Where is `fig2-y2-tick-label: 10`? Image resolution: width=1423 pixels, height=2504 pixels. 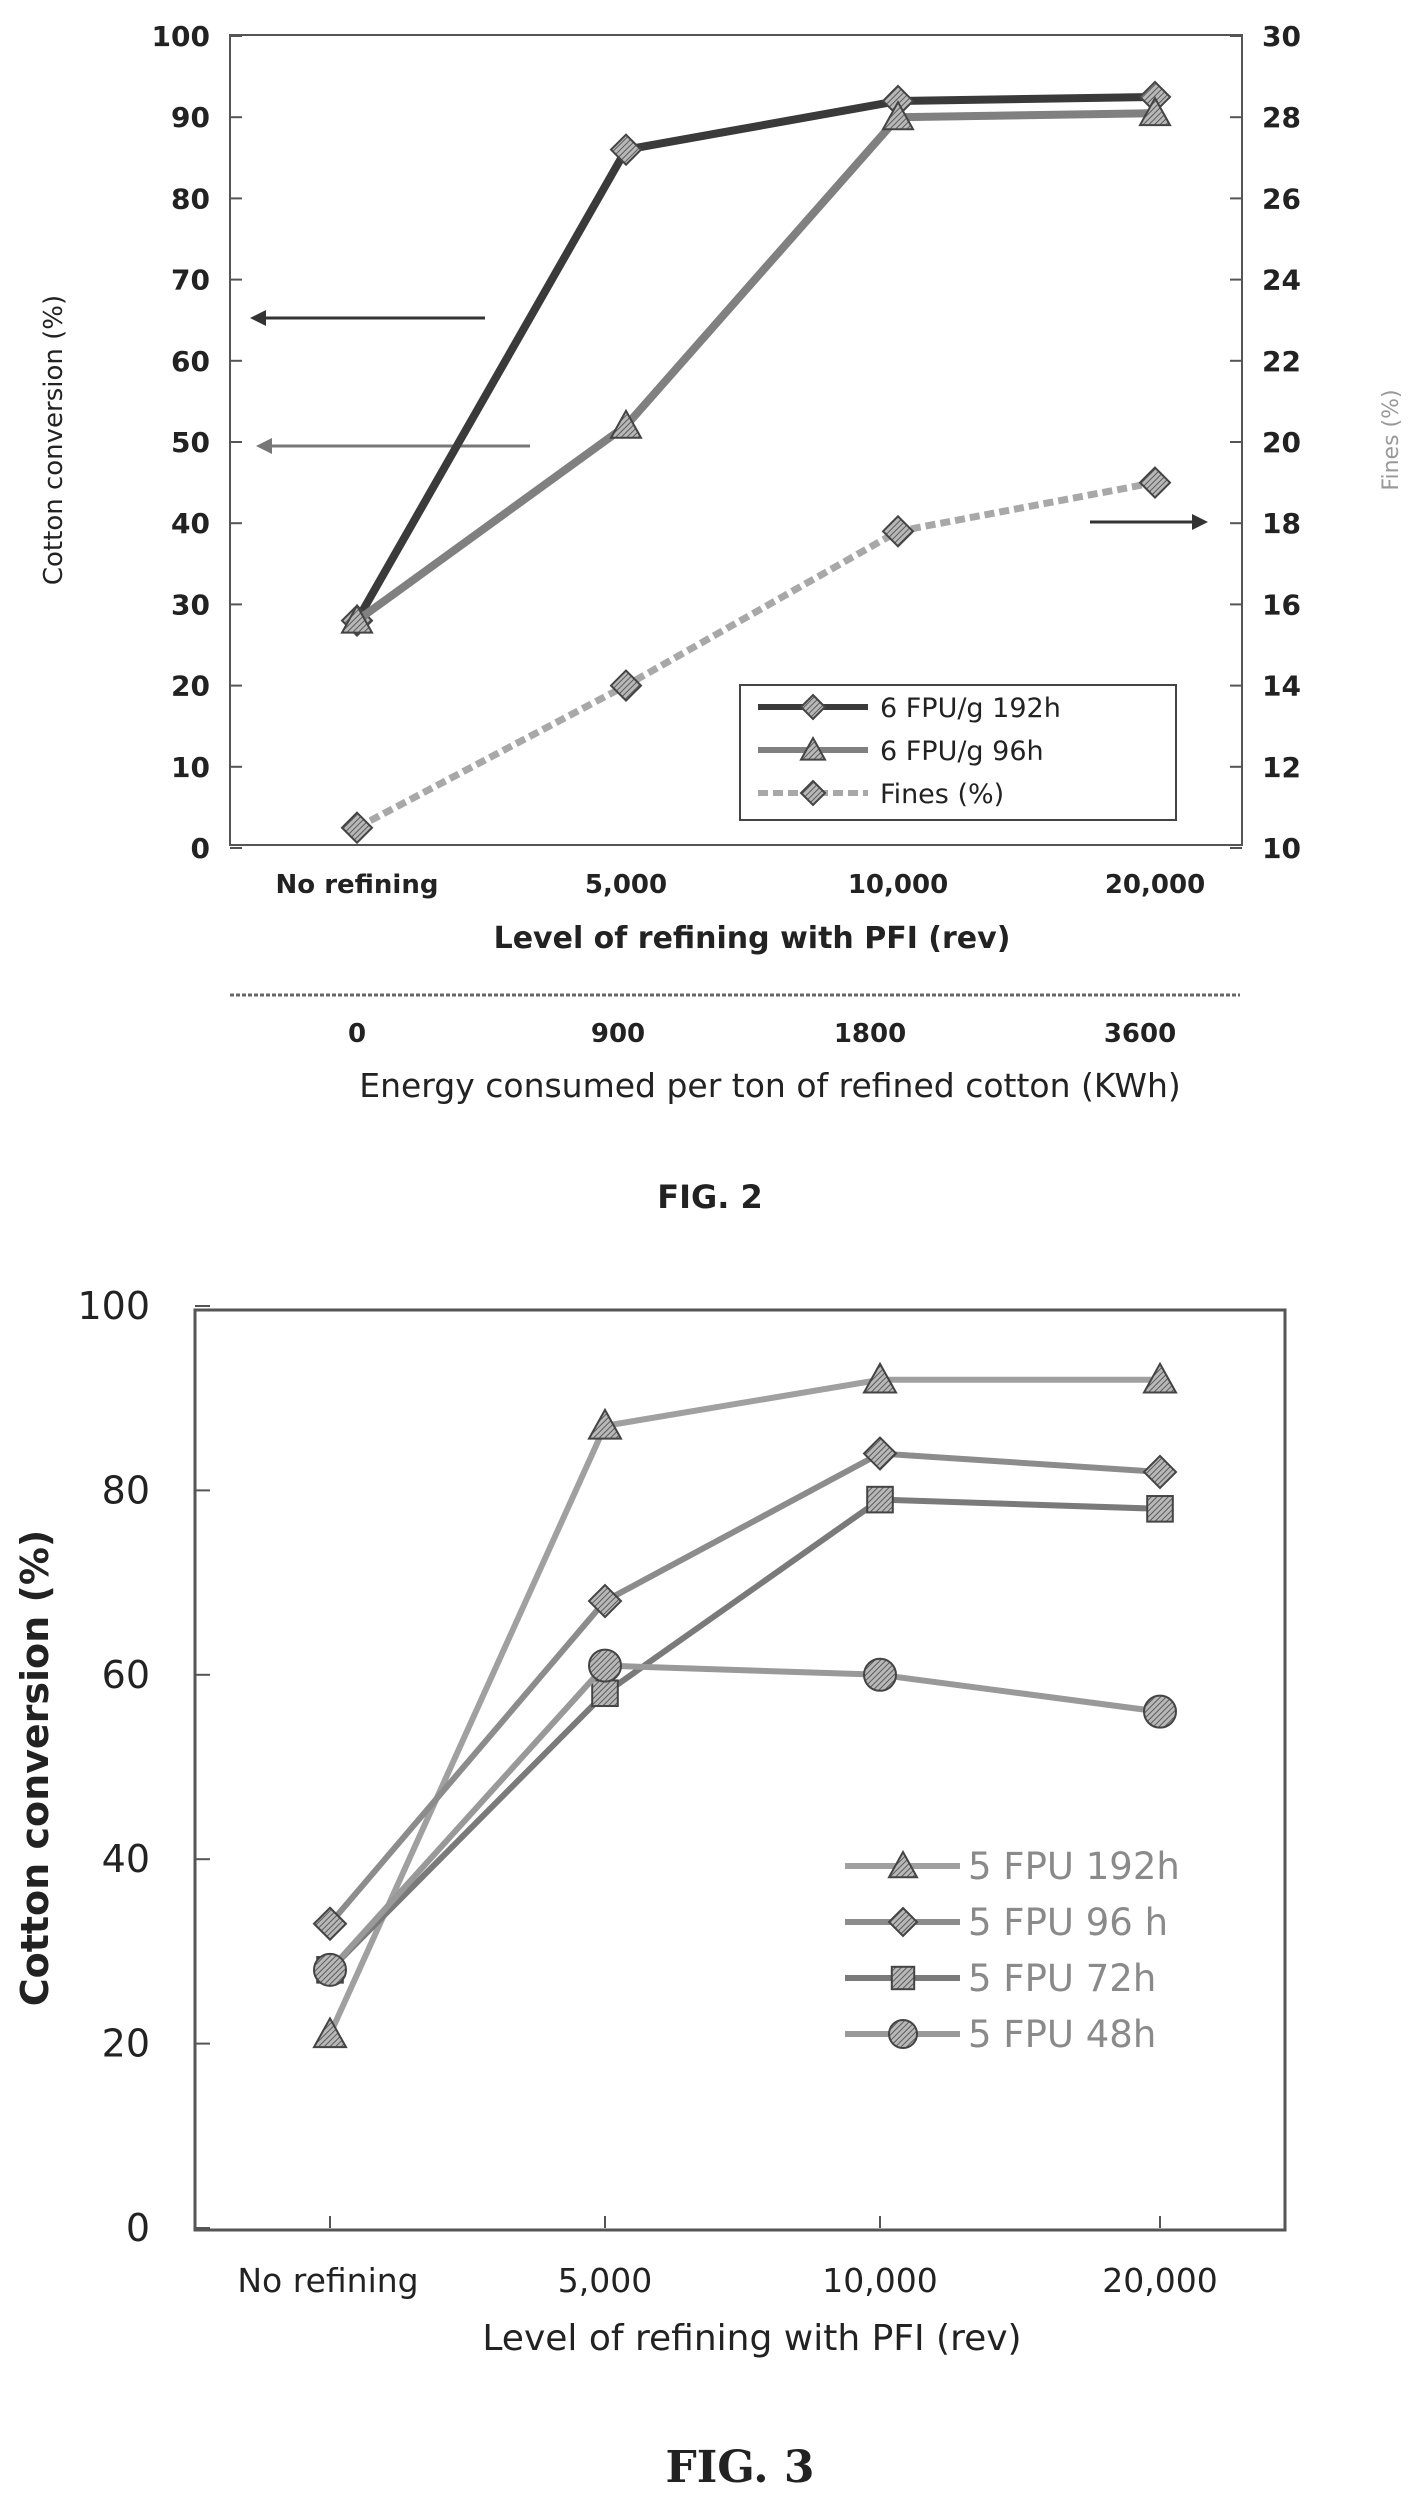
fig2-y2-tick-label: 10 is located at coordinates (1281, 848).